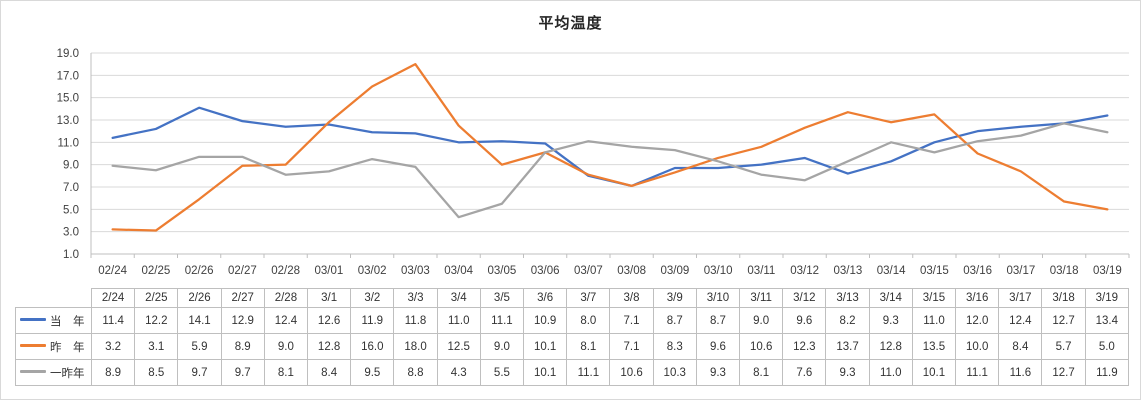 Image resolution: width=1141 pixels, height=400 pixels. Describe the element at coordinates (113, 298) in the screenshot. I see `table-column-header: 2/24` at that location.